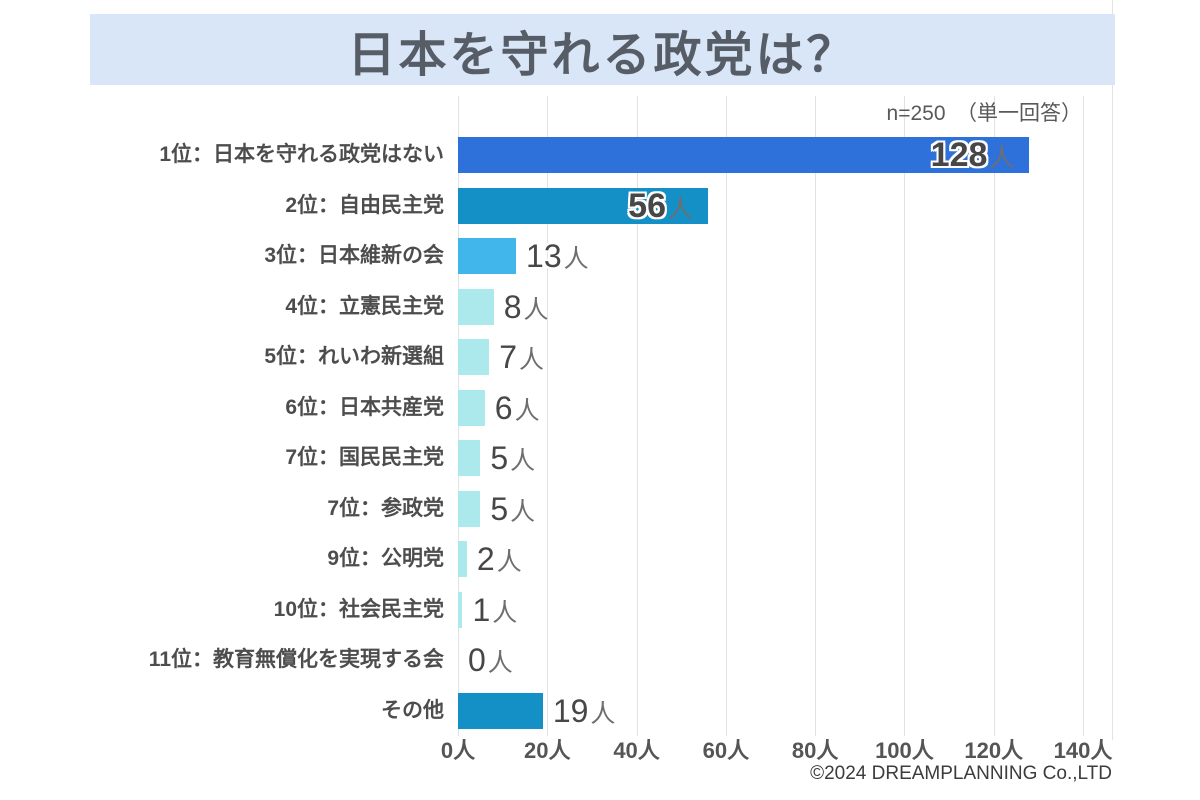  I want to click on chart-row: 5位：れいわ新選組 7人, so click(600, 357).